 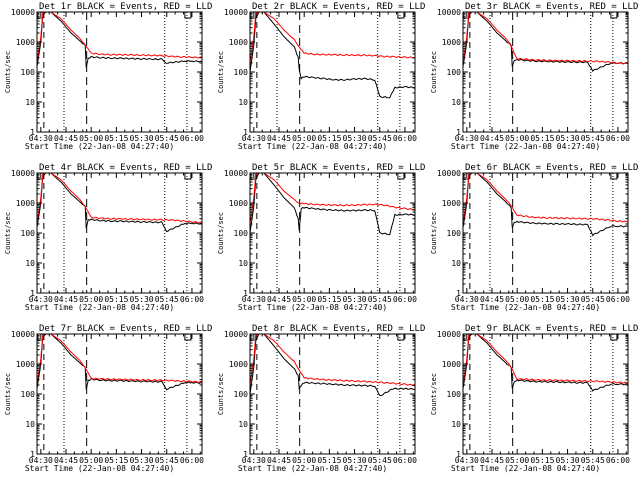 I want to click on panel-title: Det 8r BLACK = Events, RED = LLD, so click(x=338, y=329).